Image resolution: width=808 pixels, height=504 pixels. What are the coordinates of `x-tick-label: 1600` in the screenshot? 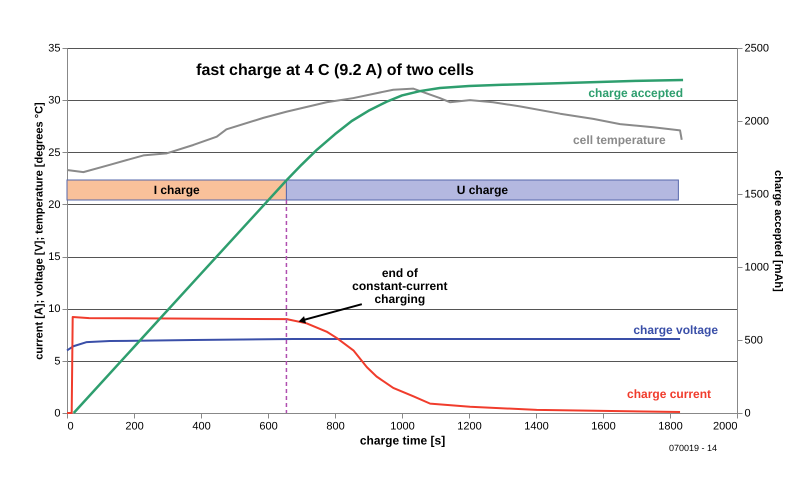 It's located at (603, 426).